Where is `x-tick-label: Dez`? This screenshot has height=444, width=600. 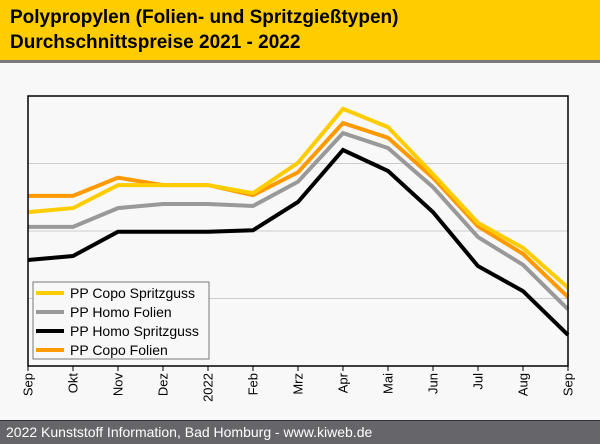
x-tick-label: Dez is located at coordinates (163, 384).